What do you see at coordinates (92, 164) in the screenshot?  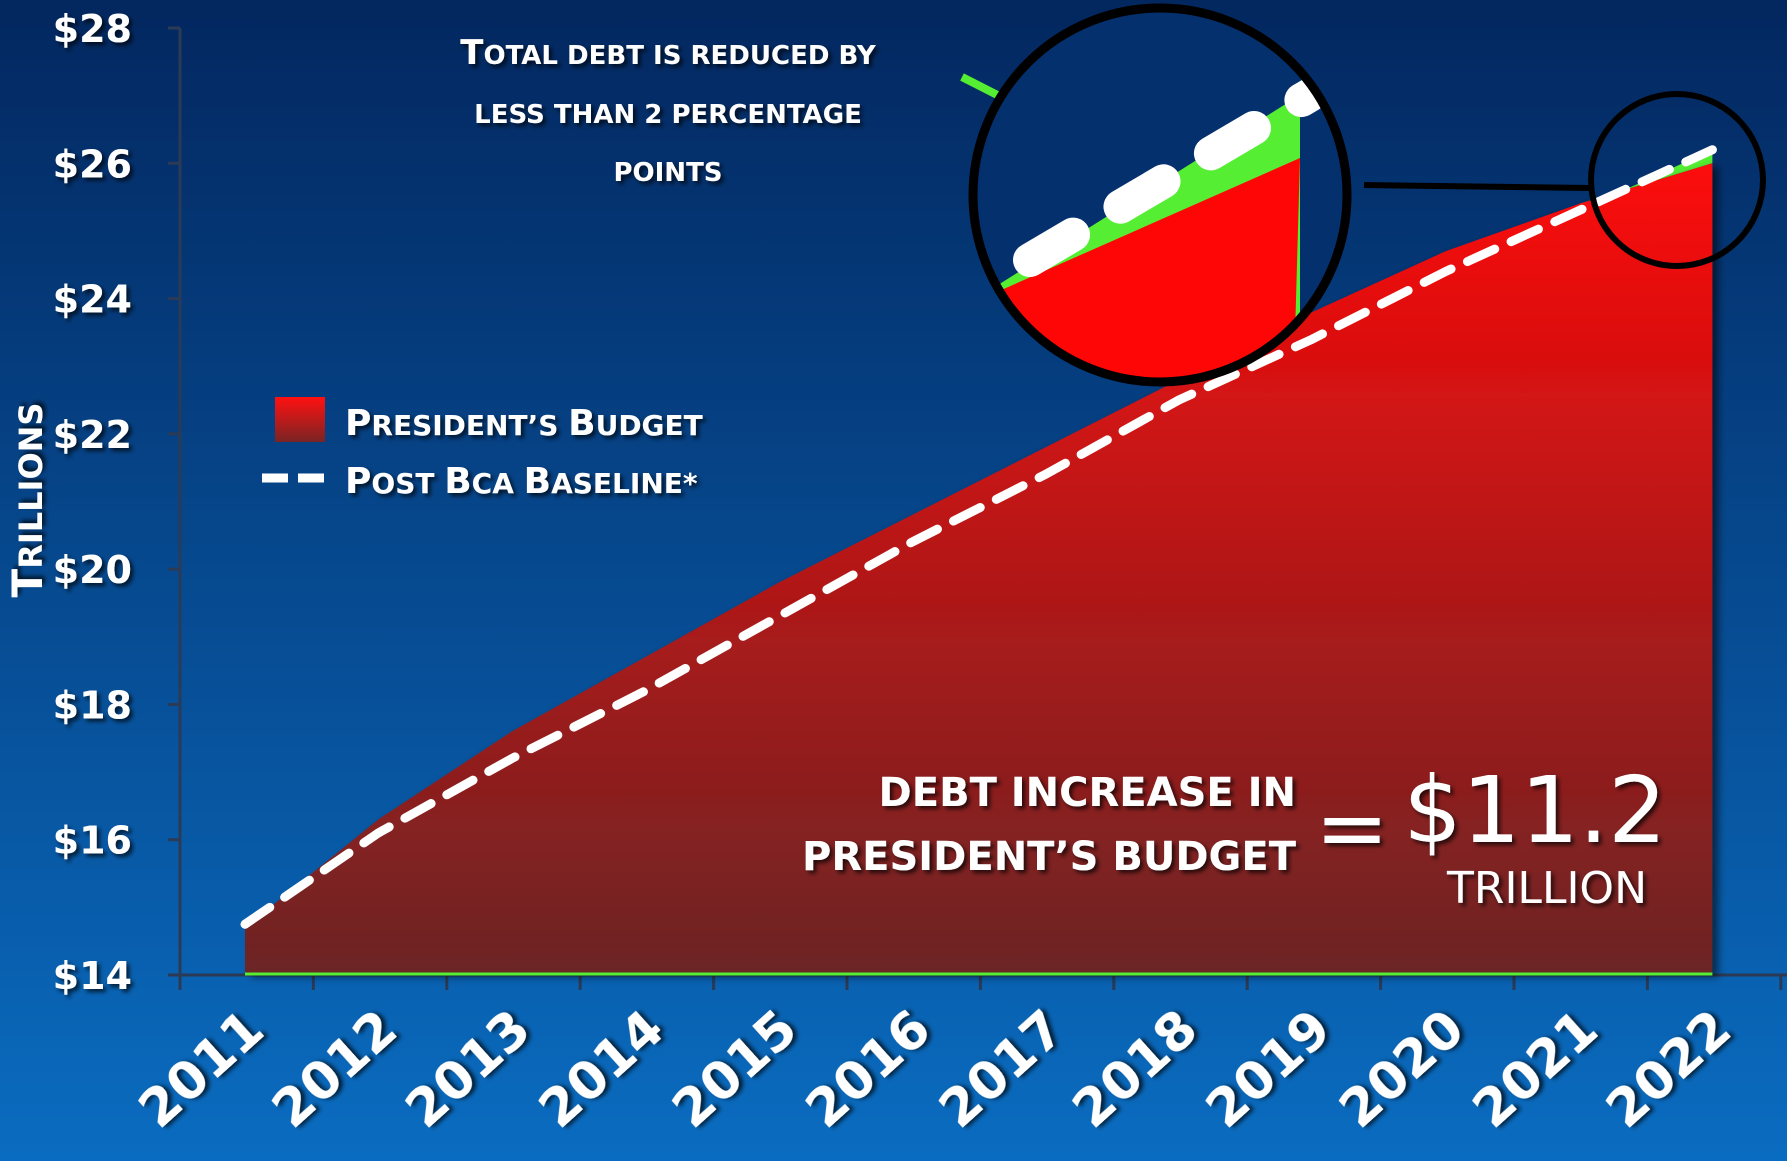 I see `y-tick-label: $26` at bounding box center [92, 164].